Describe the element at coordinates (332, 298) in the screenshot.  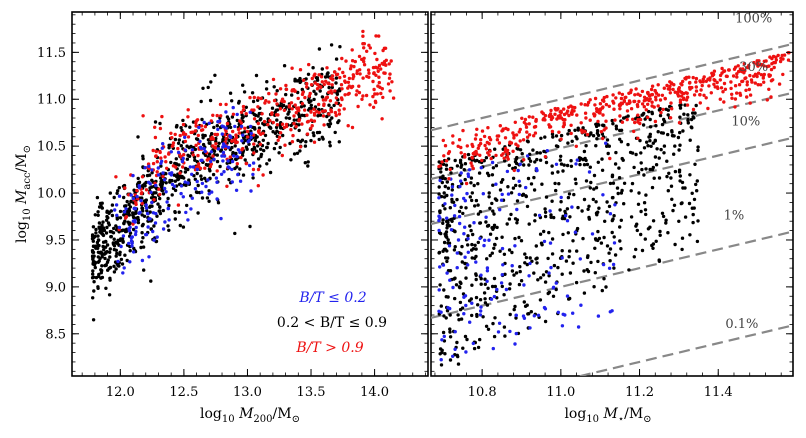
I see `legend-entry-disk: B/T ≤ 0.2` at that location.